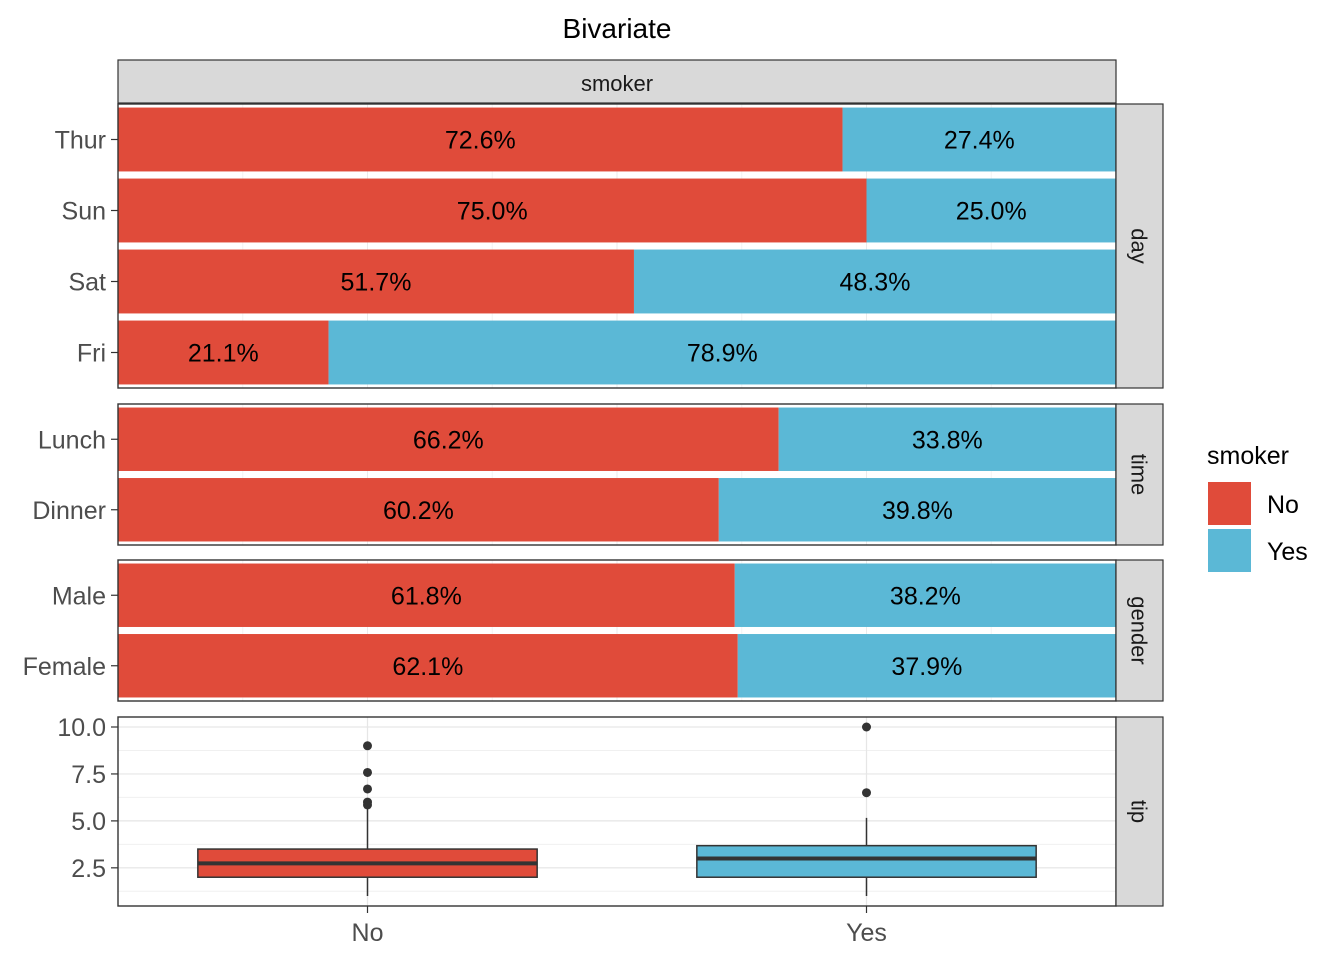  Describe the element at coordinates (72, 440) in the screenshot. I see `y-tick-label: Lunch` at that location.